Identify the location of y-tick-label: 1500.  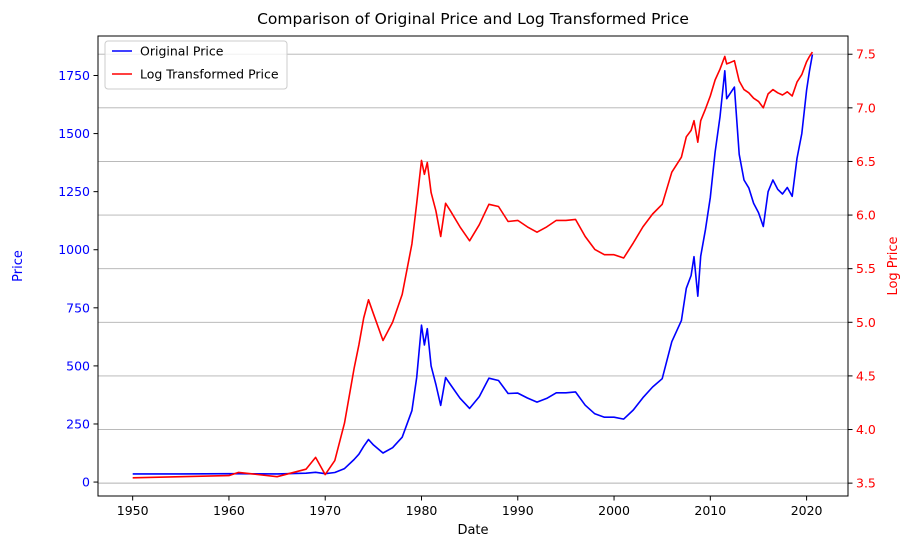
(74, 133).